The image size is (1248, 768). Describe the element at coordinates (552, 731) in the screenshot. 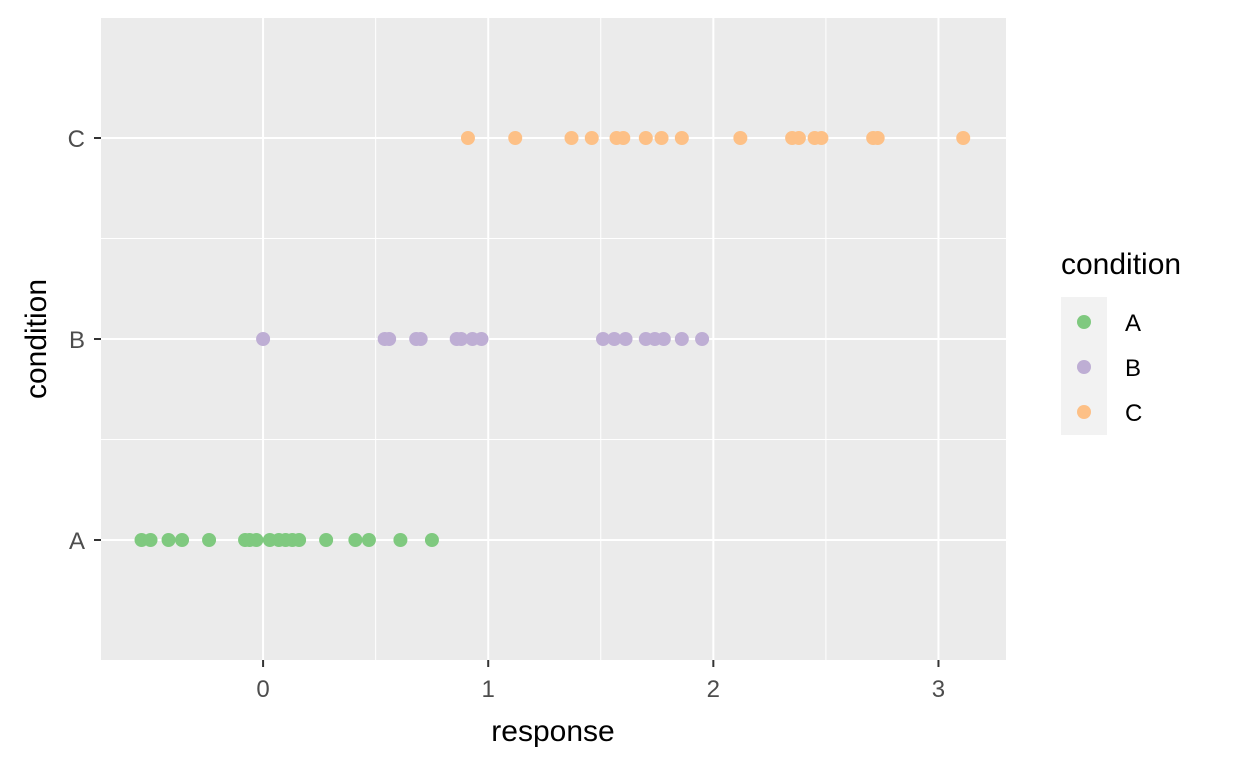

I see `x-axis-title: response` at that location.